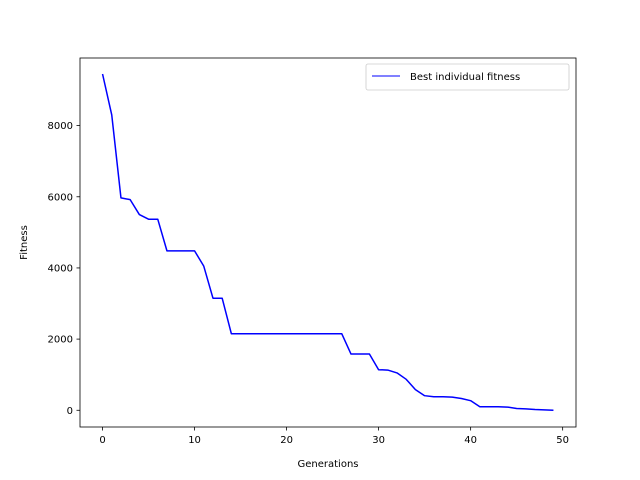 The height and width of the screenshot is (480, 640). What do you see at coordinates (465, 77) in the screenshot?
I see `legend-entry-label: Best individual fitness` at bounding box center [465, 77].